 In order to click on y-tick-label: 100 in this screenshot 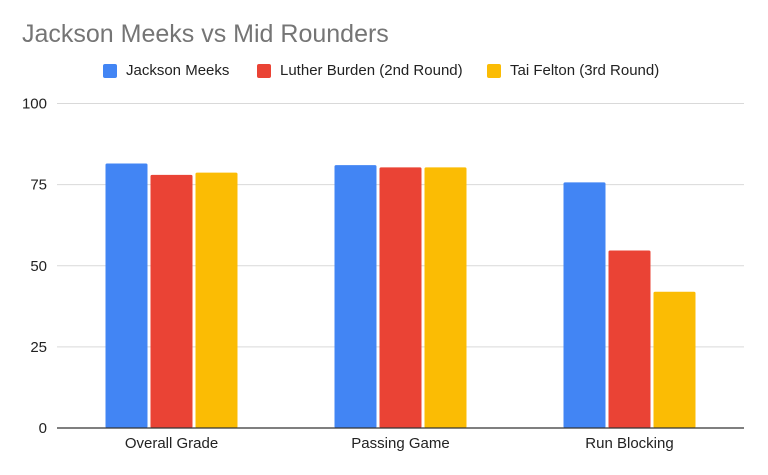, I will do `click(34, 104)`.